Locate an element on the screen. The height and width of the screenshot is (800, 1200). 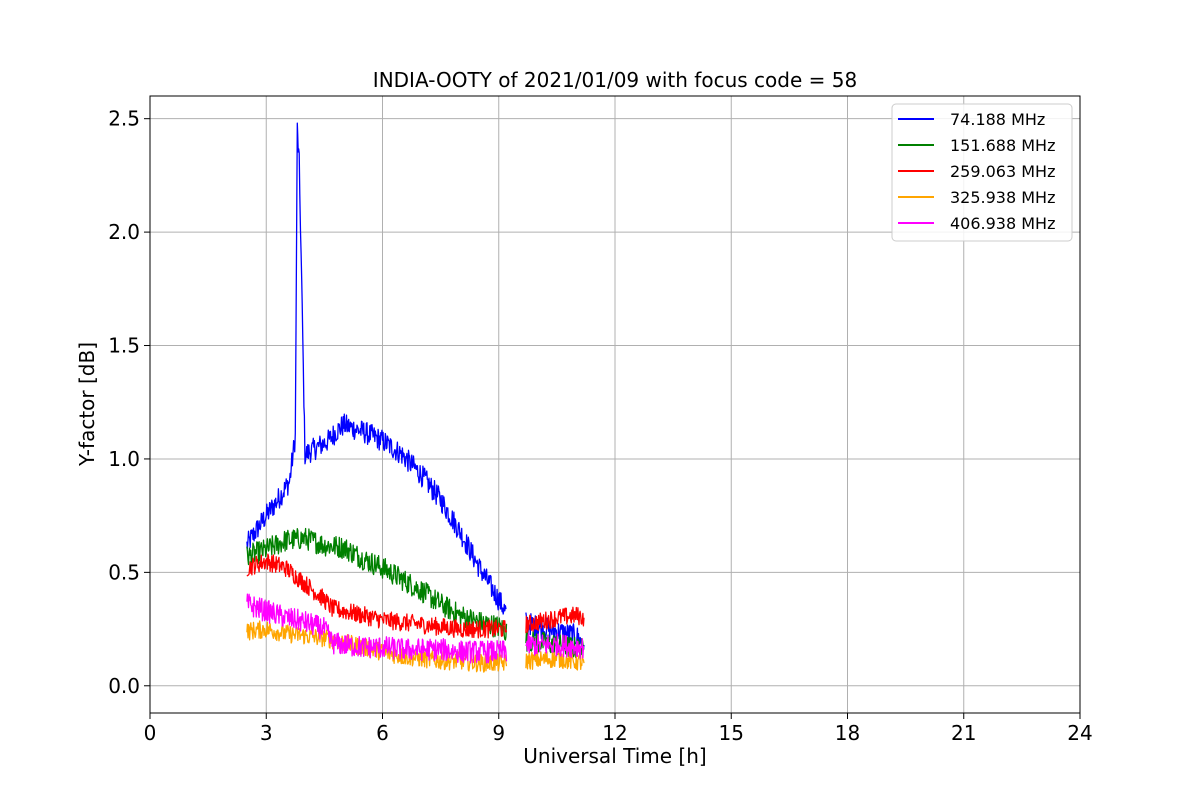
x-axis-label: Universal Time [h] is located at coordinates (614, 756).